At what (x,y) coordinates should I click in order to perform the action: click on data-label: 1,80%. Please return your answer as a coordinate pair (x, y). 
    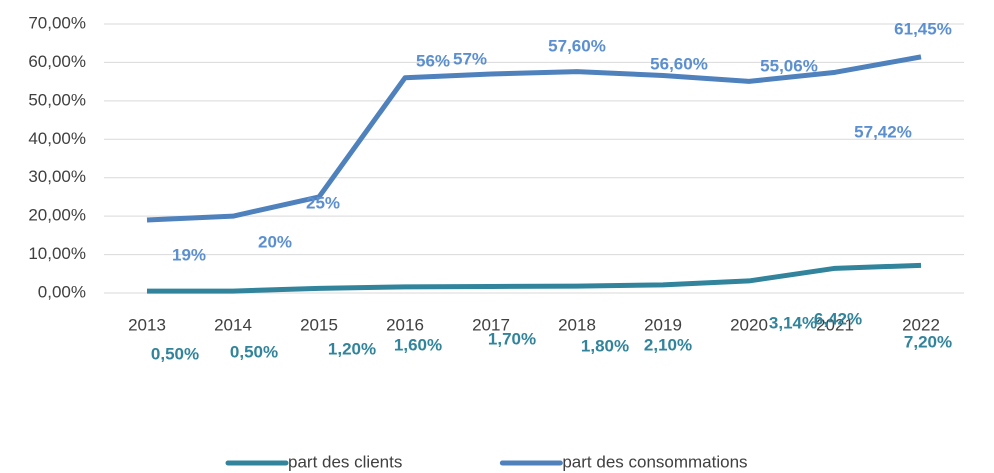
    Looking at the image, I should click on (605, 345).